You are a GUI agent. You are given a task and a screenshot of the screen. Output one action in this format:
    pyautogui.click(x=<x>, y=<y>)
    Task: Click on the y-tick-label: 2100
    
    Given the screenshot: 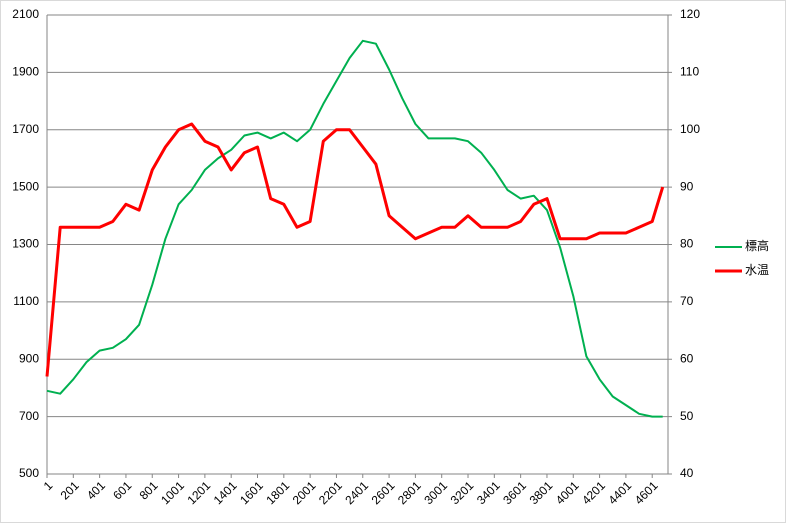 What is the action you would take?
    pyautogui.click(x=25, y=14)
    